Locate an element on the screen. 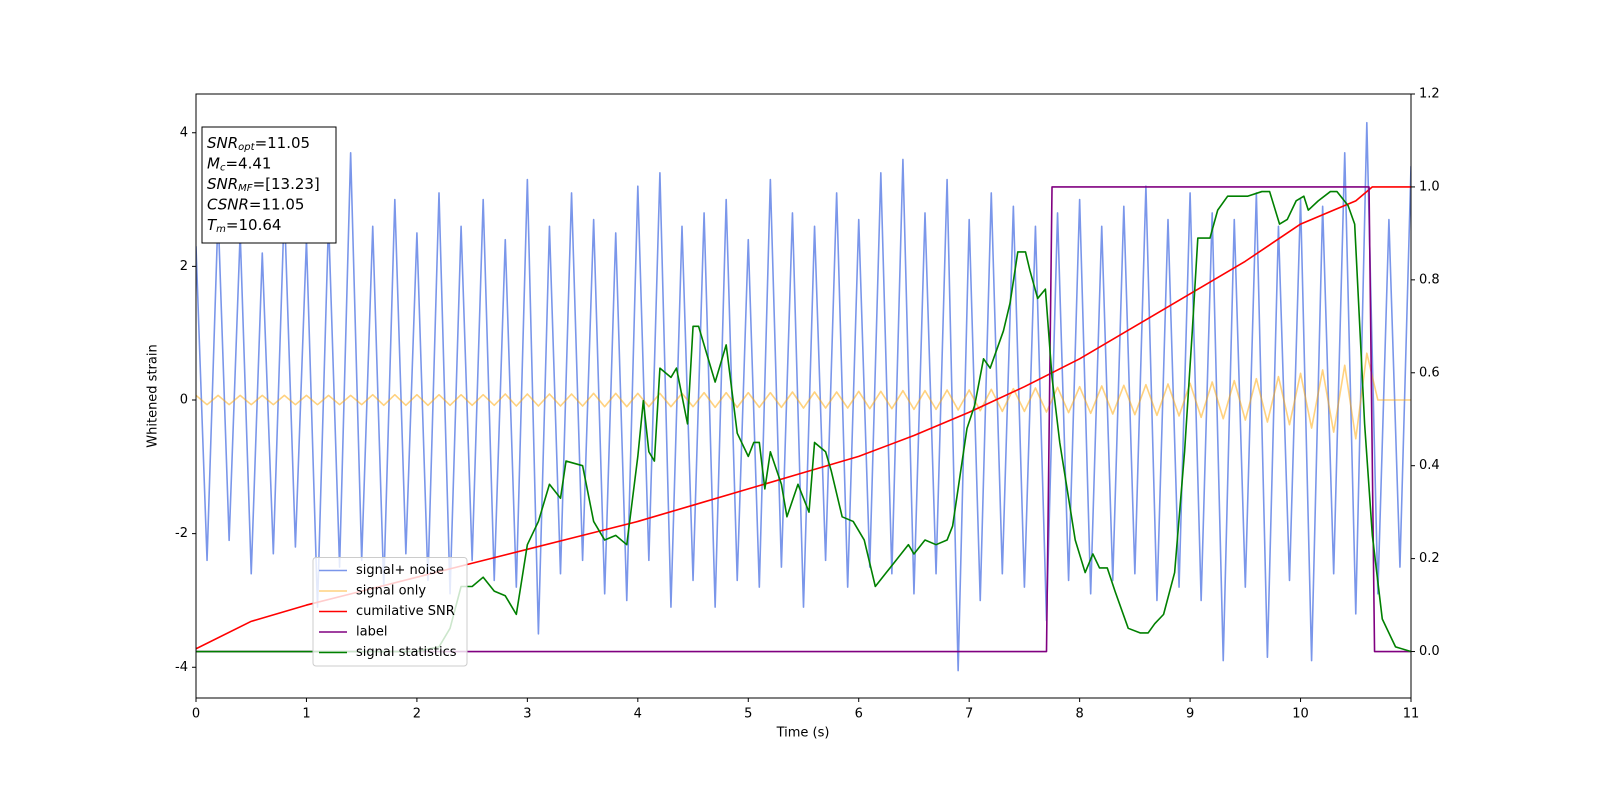 This screenshot has width=1600, height=800. annotation-rest: =4.41 is located at coordinates (248, 163).